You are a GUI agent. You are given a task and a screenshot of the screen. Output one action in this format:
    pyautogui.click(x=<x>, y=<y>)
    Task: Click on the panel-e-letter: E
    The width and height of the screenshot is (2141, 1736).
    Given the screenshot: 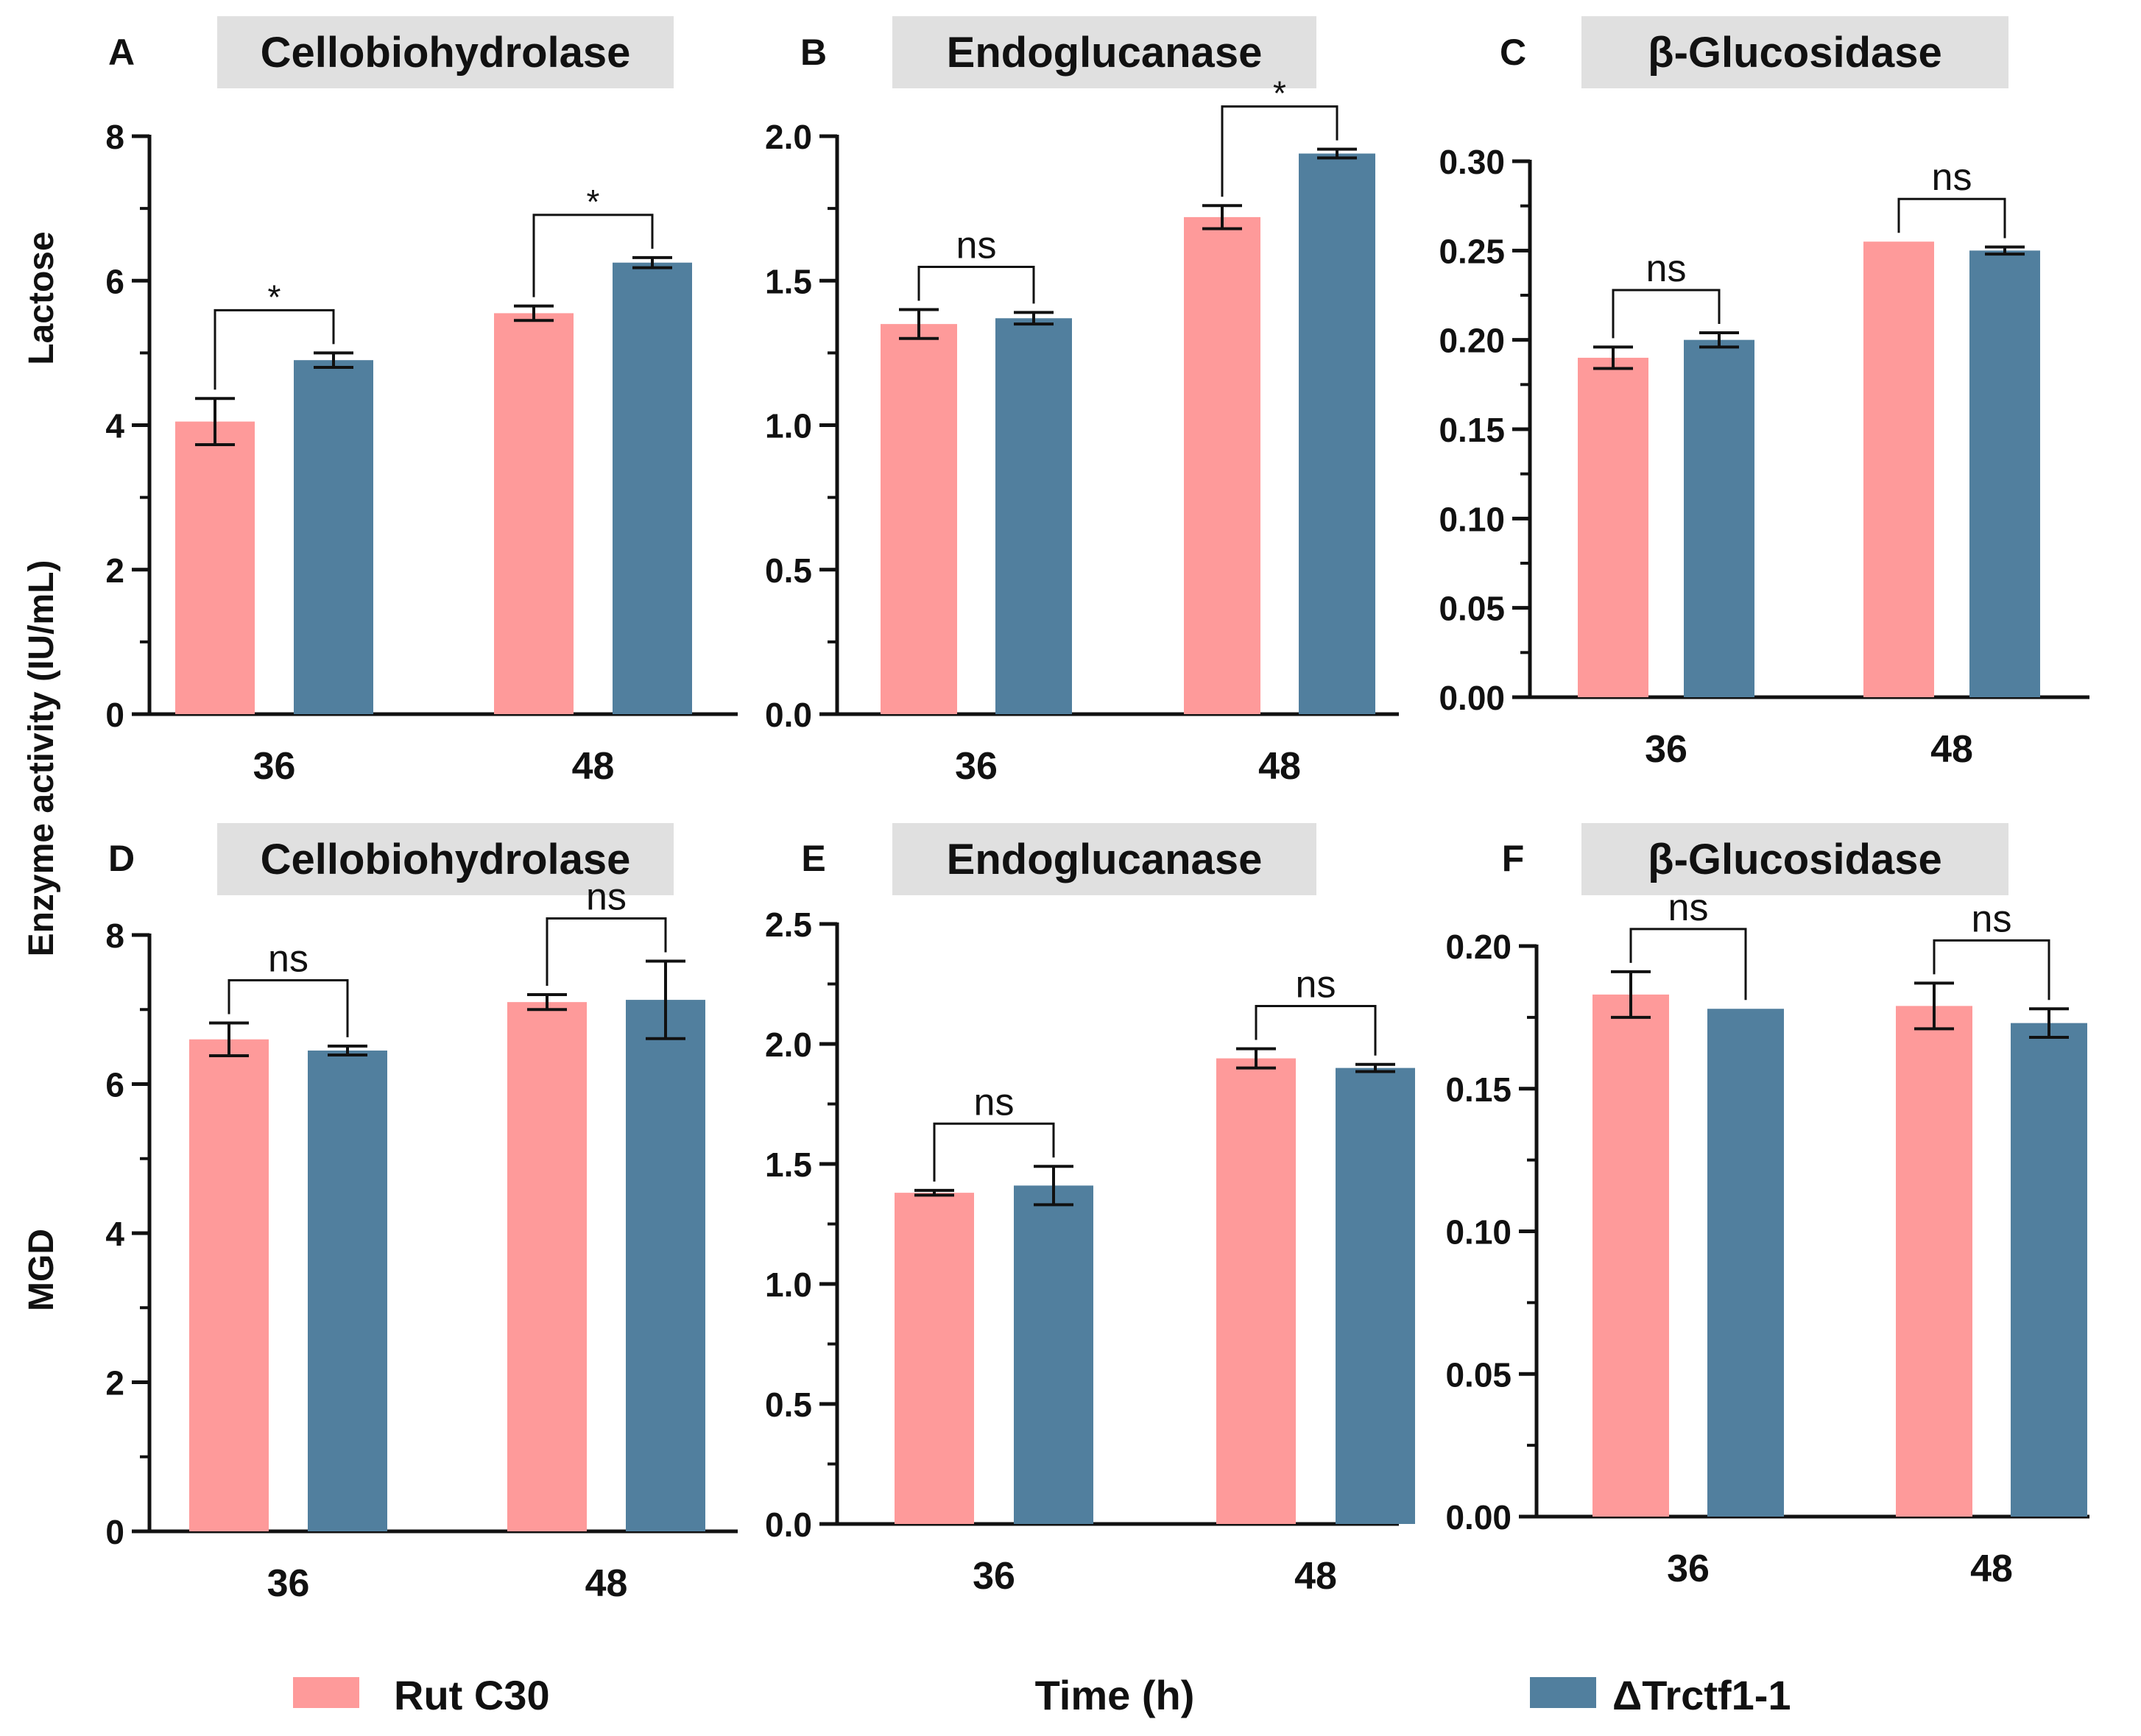 What is the action you would take?
    pyautogui.click(x=813, y=858)
    